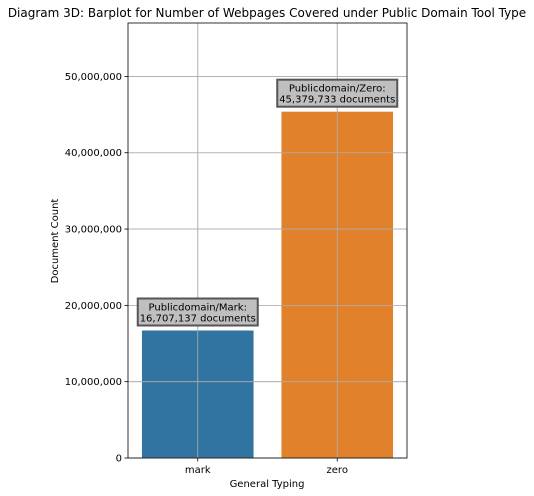  I want to click on x-axis-ticks: mark zero, so click(266, 467).